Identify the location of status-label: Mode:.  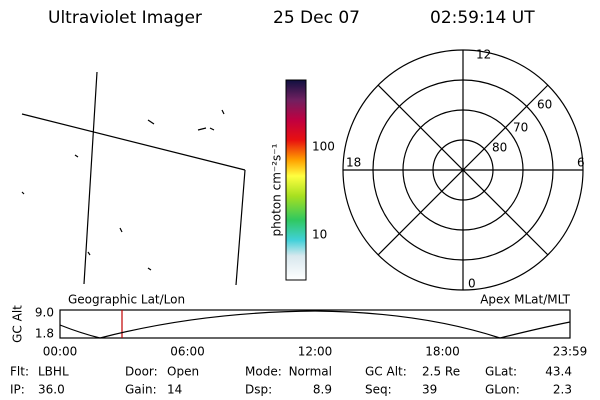
(263, 372).